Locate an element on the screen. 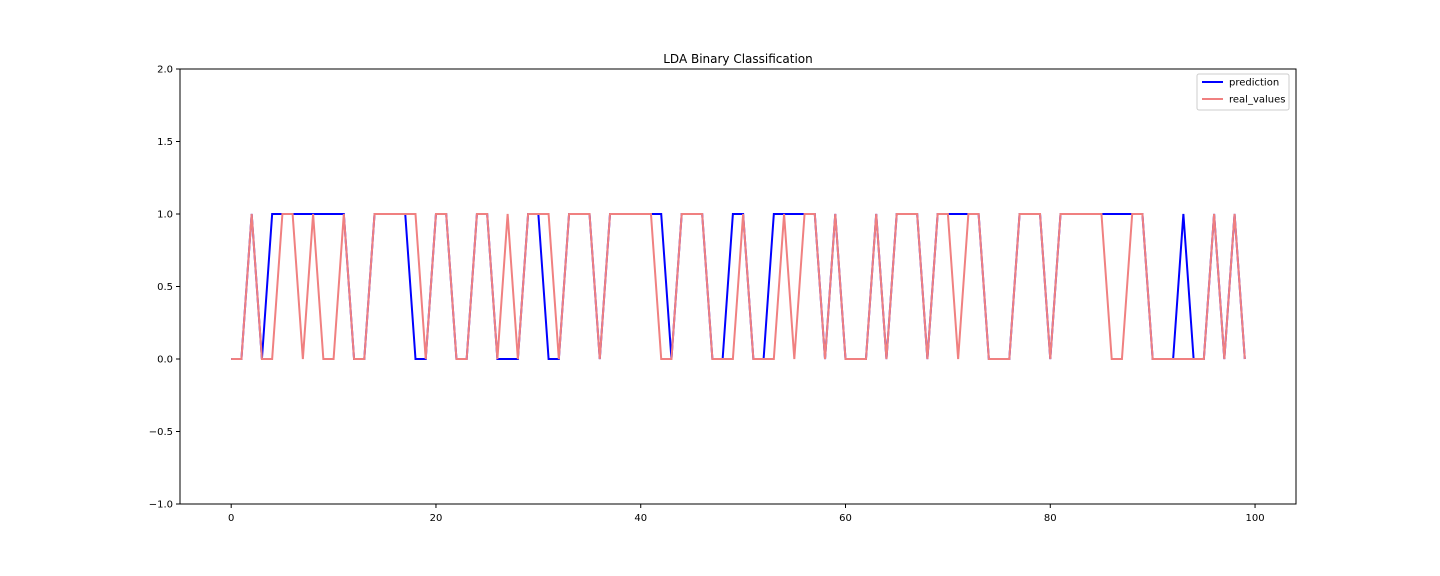  x-tick-label: 0 is located at coordinates (231, 518).